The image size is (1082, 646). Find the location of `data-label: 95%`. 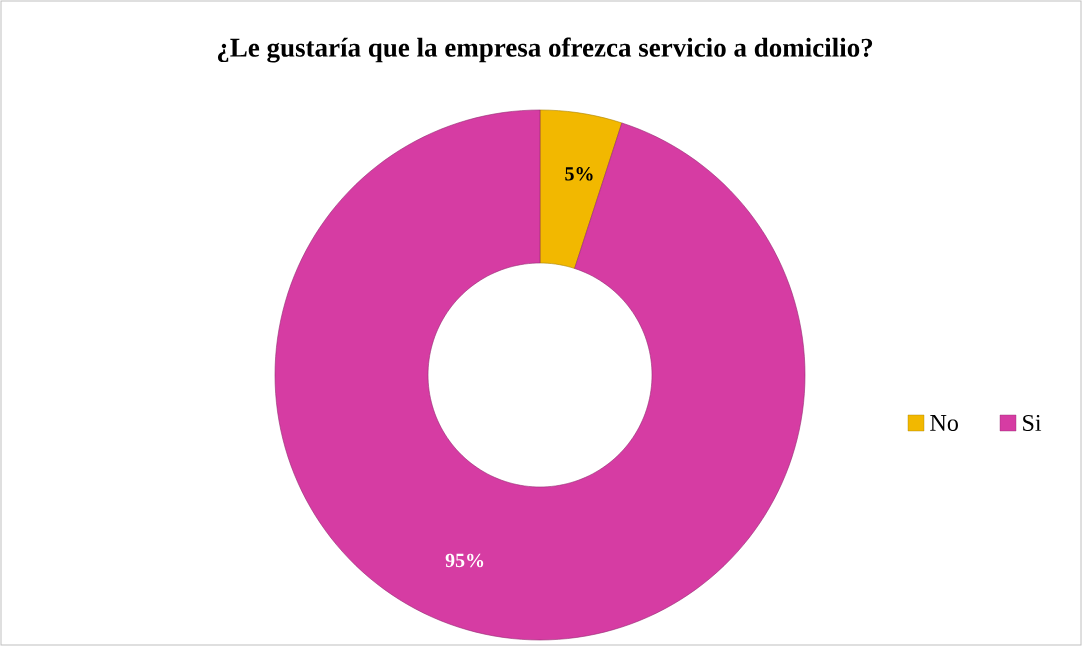

data-label: 95% is located at coordinates (464, 560).